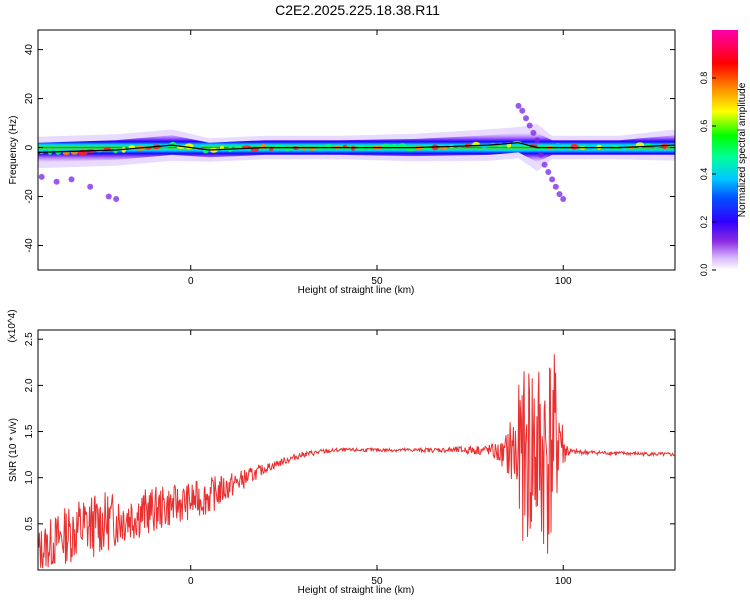  I want to click on spectrogram-y-axis-label: Frequency (Hz), so click(13, 150).